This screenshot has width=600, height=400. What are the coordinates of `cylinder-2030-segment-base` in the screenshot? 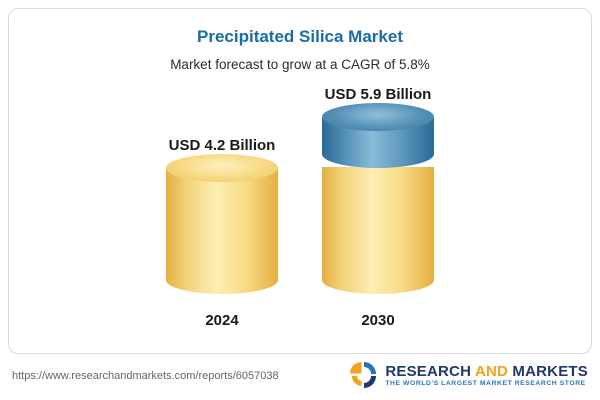 It's located at (378, 230).